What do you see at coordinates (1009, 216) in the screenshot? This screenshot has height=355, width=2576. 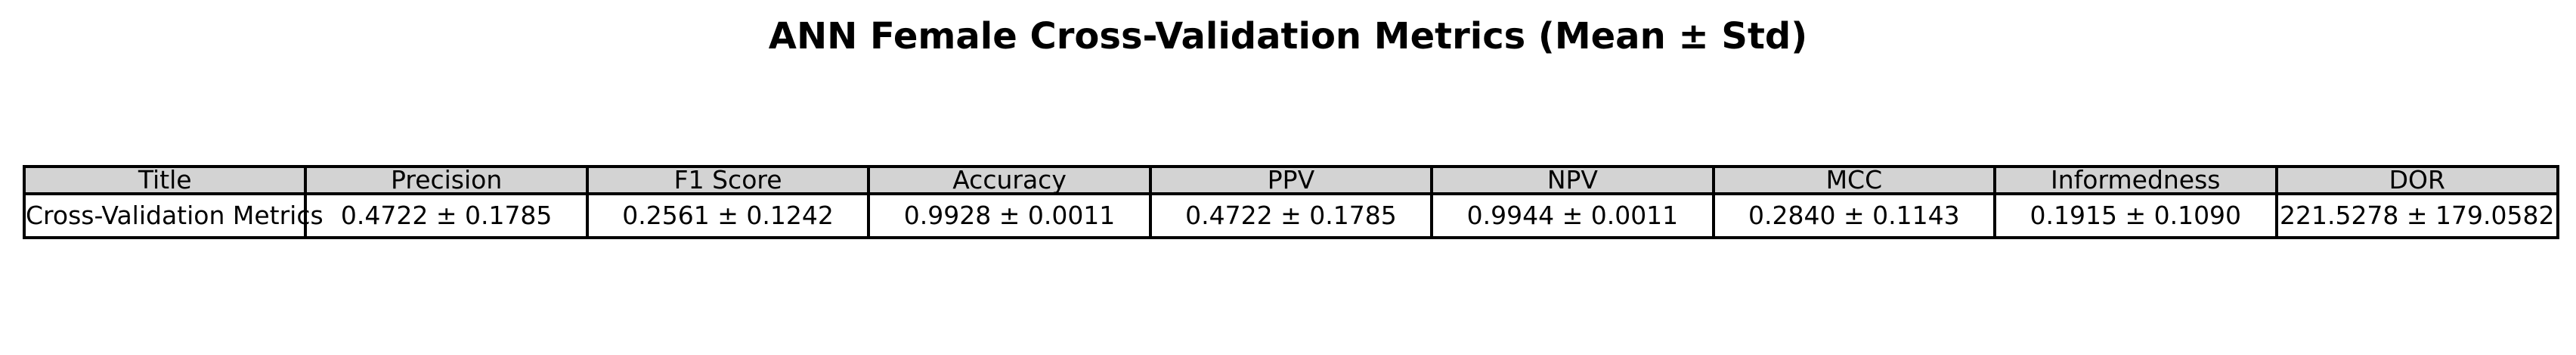 I see `cell-accuracy: 0.9928 ± 0.0011` at bounding box center [1009, 216].